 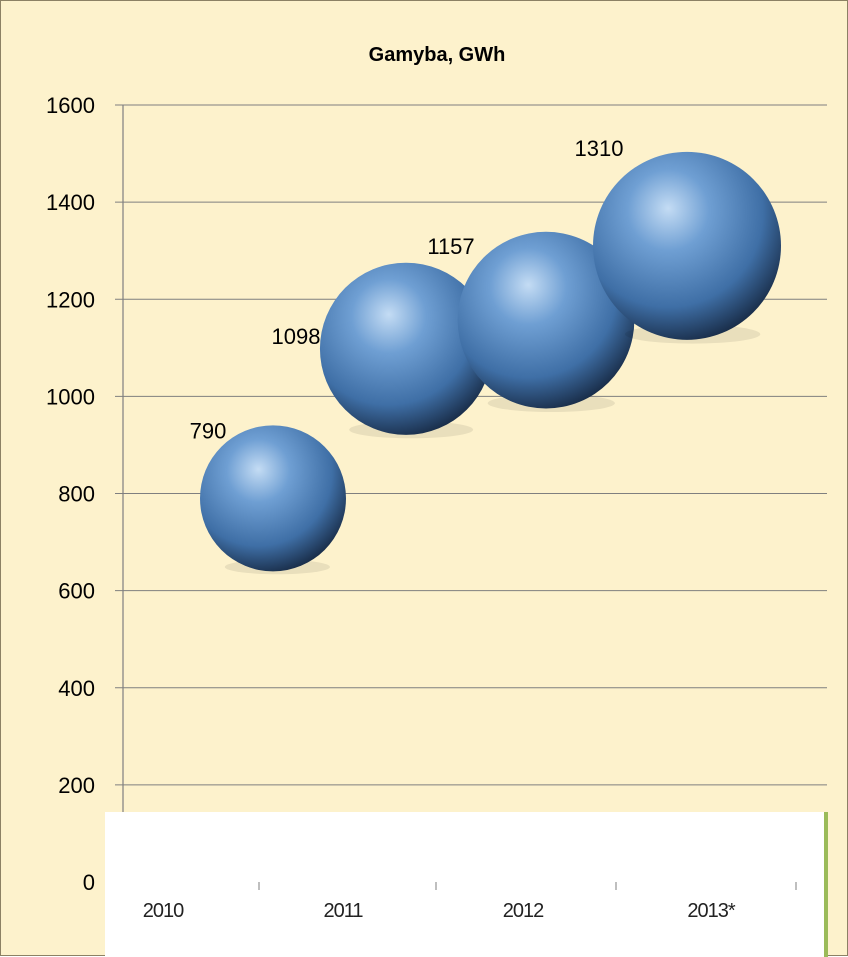 What do you see at coordinates (711, 911) in the screenshot?
I see `category-label: 2013*` at bounding box center [711, 911].